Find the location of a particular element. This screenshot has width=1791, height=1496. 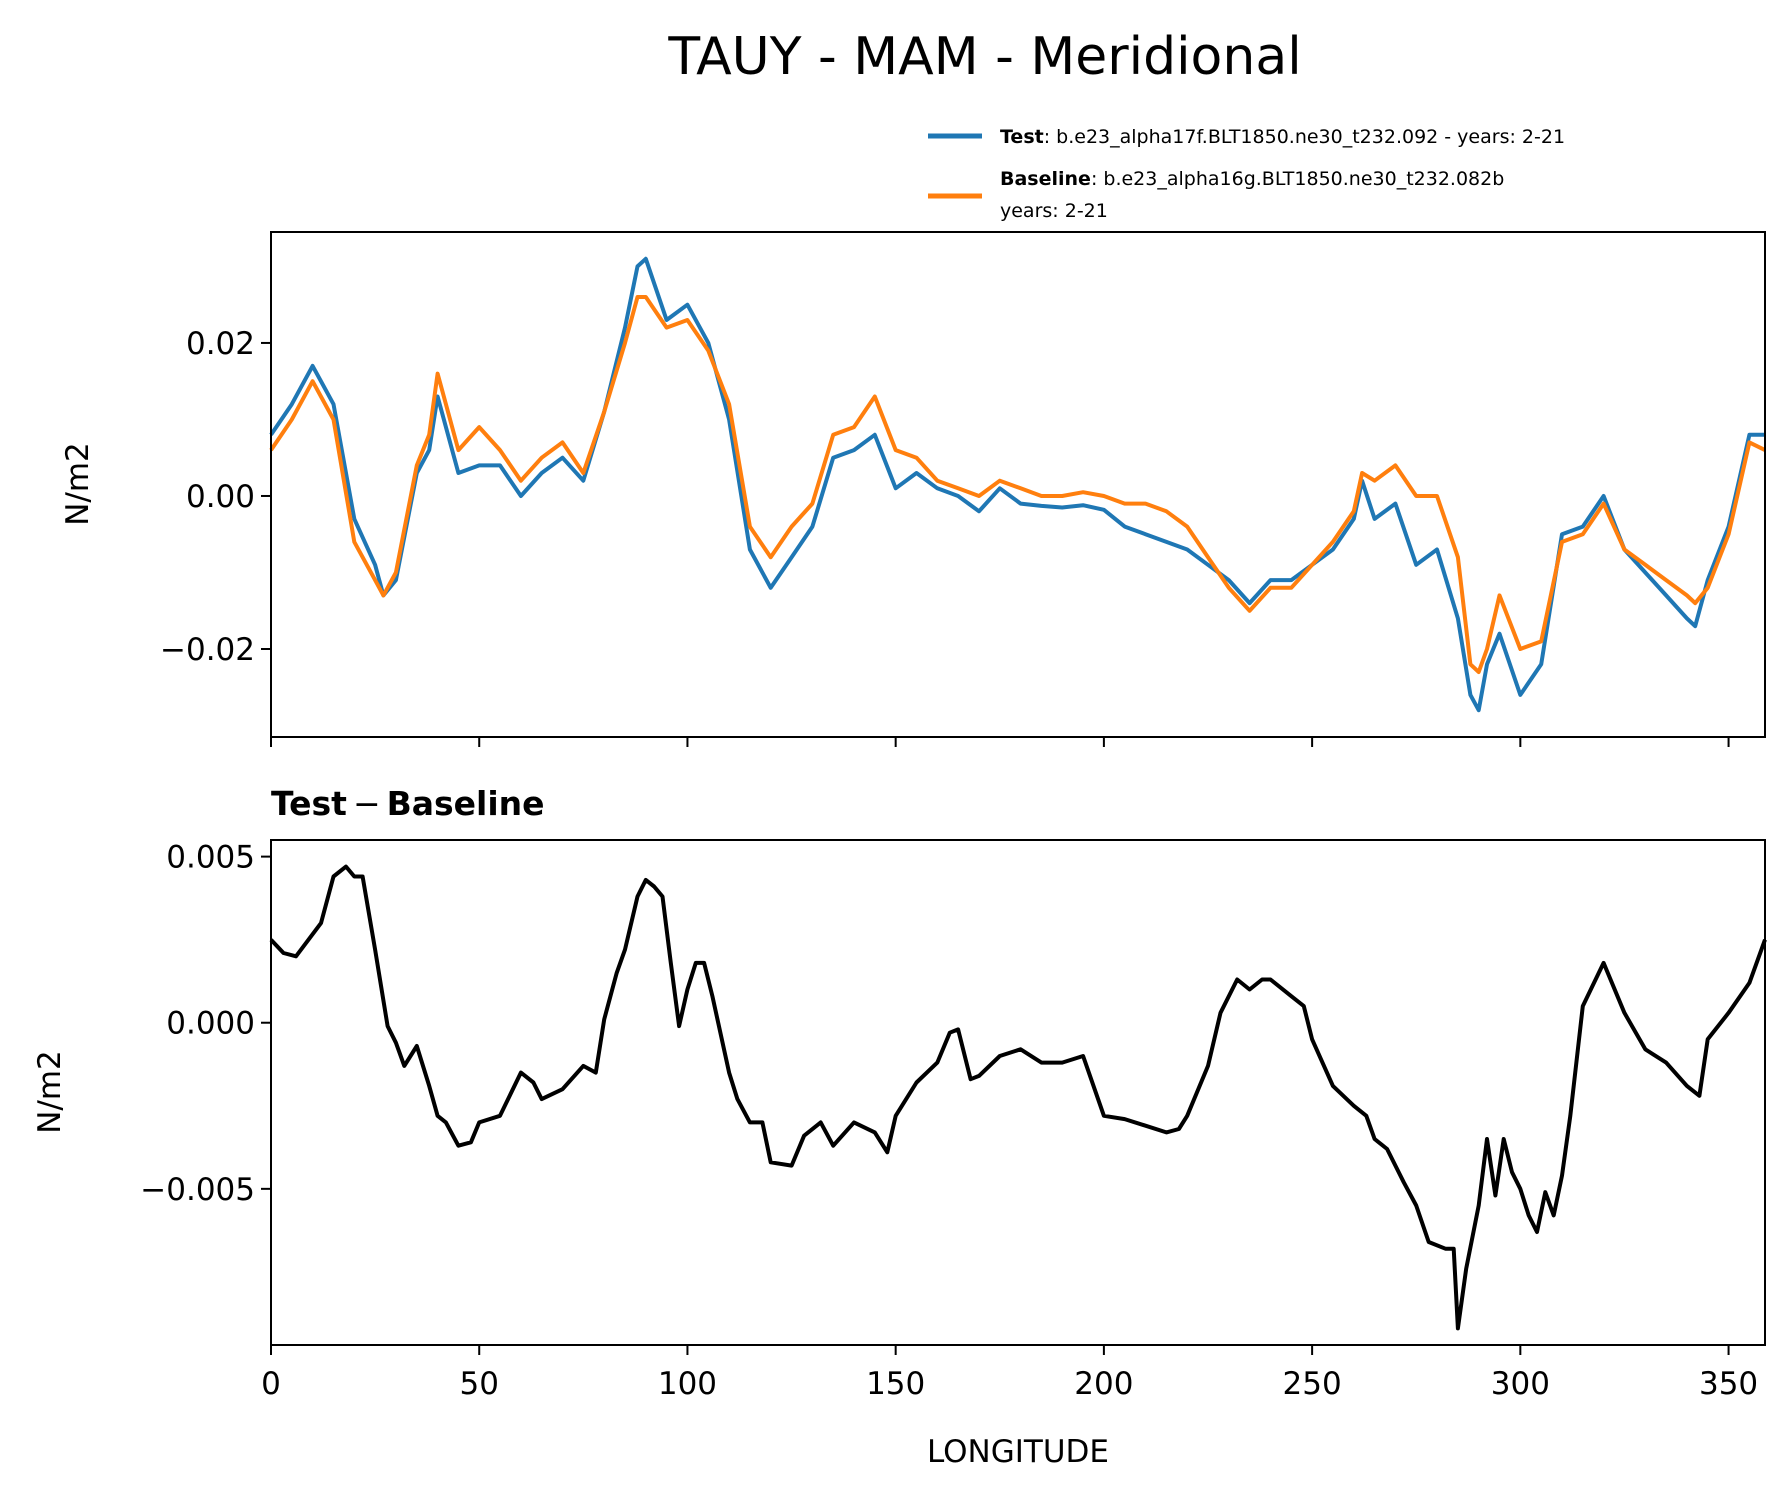

x-tick-label: 100 is located at coordinates (687, 1384).